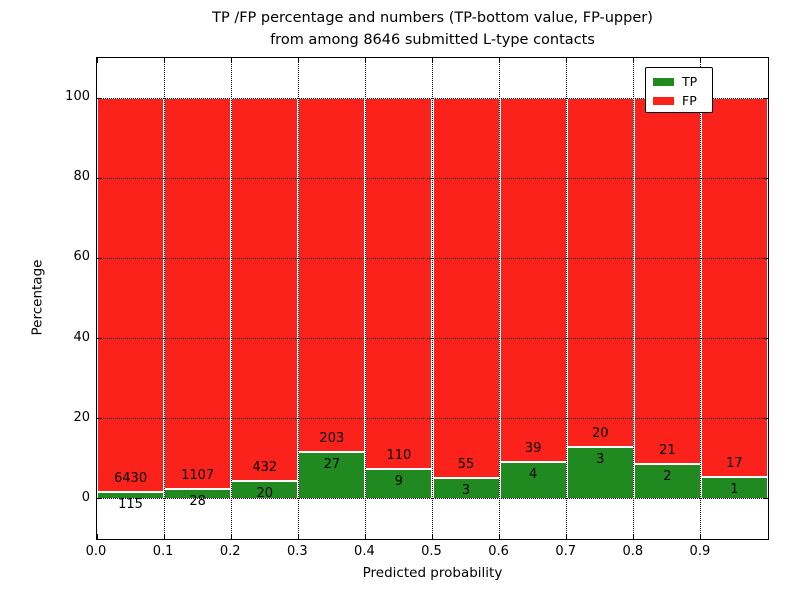 This screenshot has height=600, width=800. Describe the element at coordinates (198, 476) in the screenshot. I see `fp-count-label: 1107` at that location.